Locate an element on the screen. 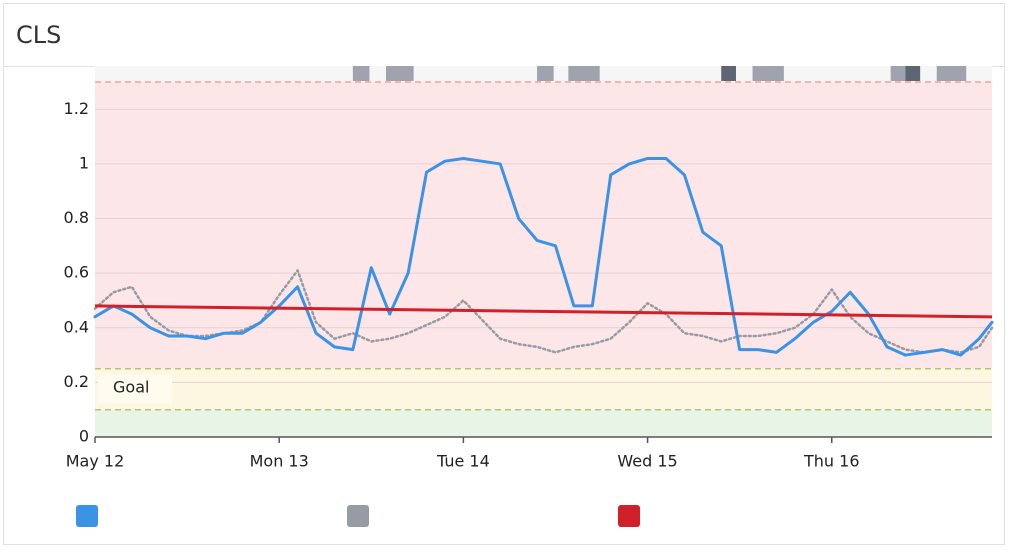 The image size is (1010, 550). x-tick-label: Thu 16 is located at coordinates (831, 461).